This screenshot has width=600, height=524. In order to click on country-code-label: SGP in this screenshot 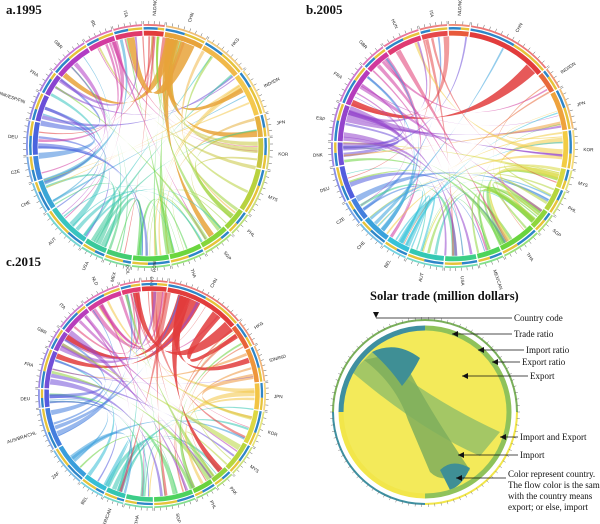, I will do `click(556, 233)`.